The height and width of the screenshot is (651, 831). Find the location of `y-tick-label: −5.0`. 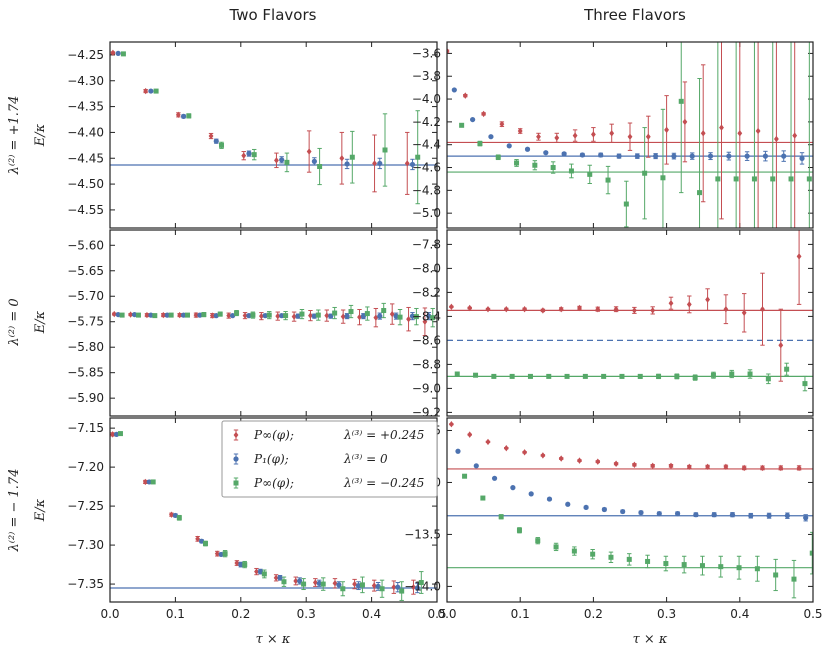

y-tick-label: −5.0 is located at coordinates (426, 213).